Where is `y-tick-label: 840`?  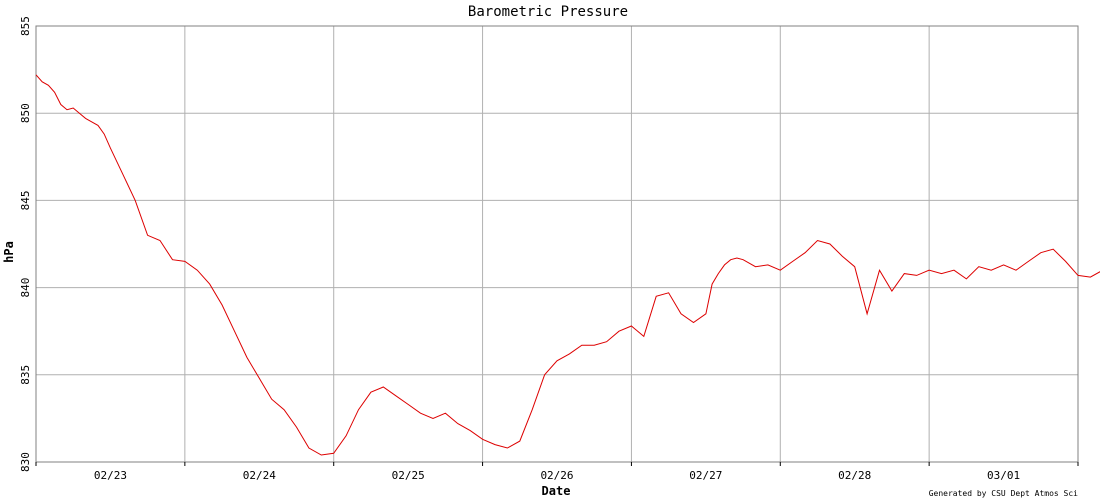
y-tick-label: 840 is located at coordinates (25, 288).